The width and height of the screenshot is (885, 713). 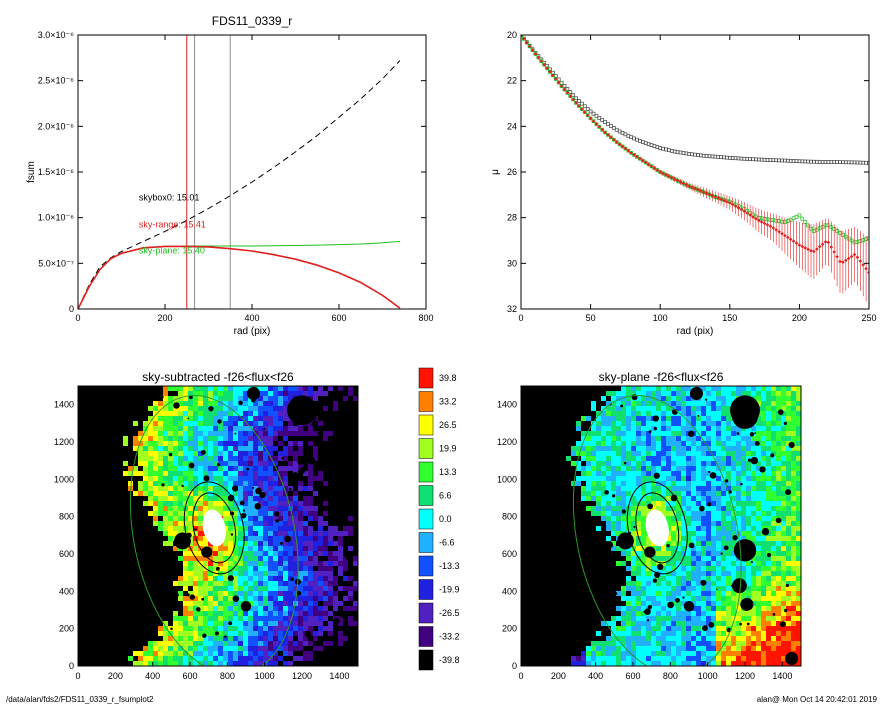 I want to click on image-y-tick-label: 600, so click(x=66, y=554).